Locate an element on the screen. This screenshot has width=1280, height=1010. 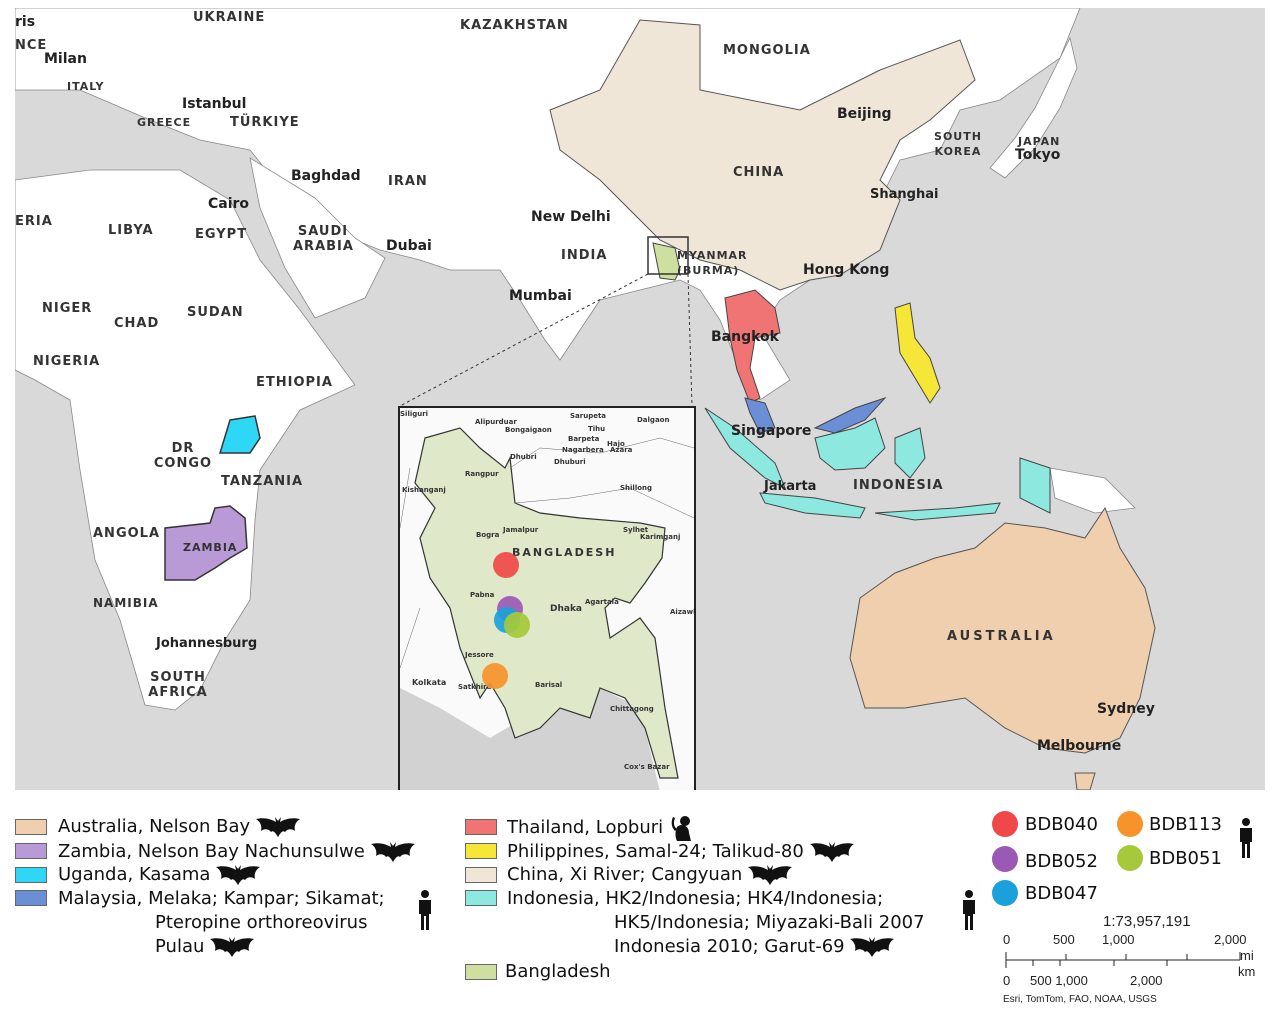
inset-place: Aizawl is located at coordinates (683, 612).